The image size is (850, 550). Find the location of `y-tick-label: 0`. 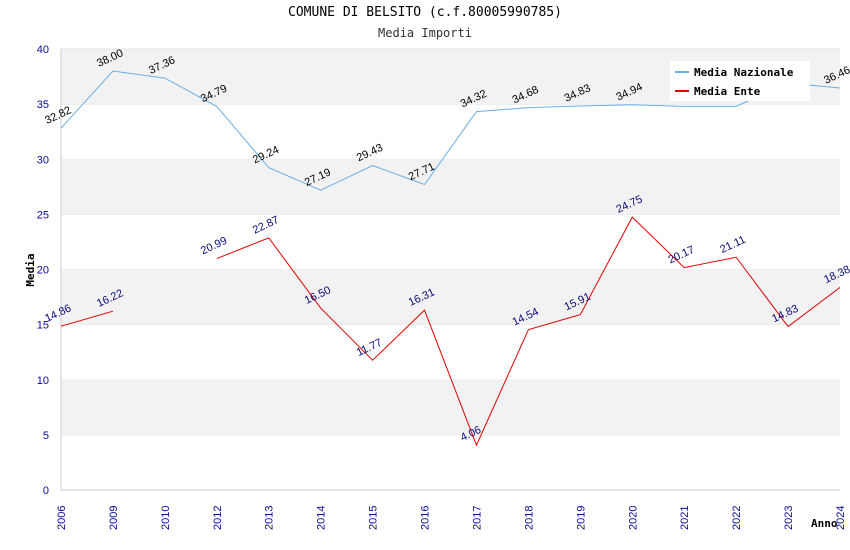

y-tick-label: 0 is located at coordinates (46, 491).